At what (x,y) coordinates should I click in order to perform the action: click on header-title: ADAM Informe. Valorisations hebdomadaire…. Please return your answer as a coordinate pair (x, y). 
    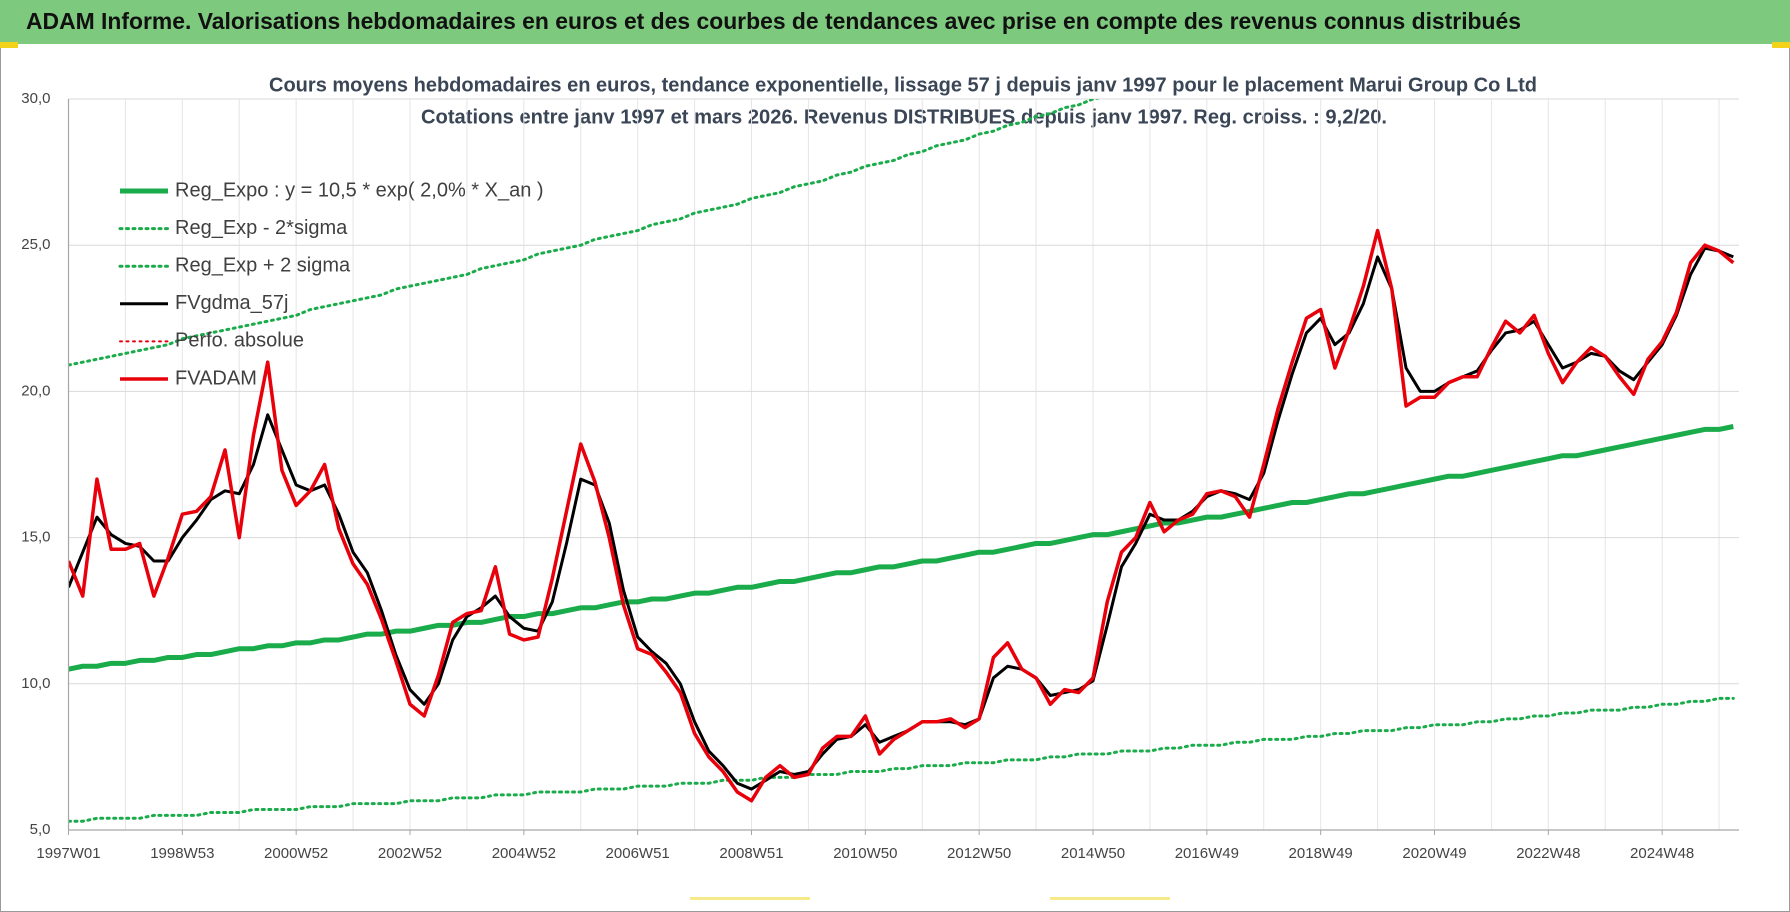
    Looking at the image, I should click on (773, 21).